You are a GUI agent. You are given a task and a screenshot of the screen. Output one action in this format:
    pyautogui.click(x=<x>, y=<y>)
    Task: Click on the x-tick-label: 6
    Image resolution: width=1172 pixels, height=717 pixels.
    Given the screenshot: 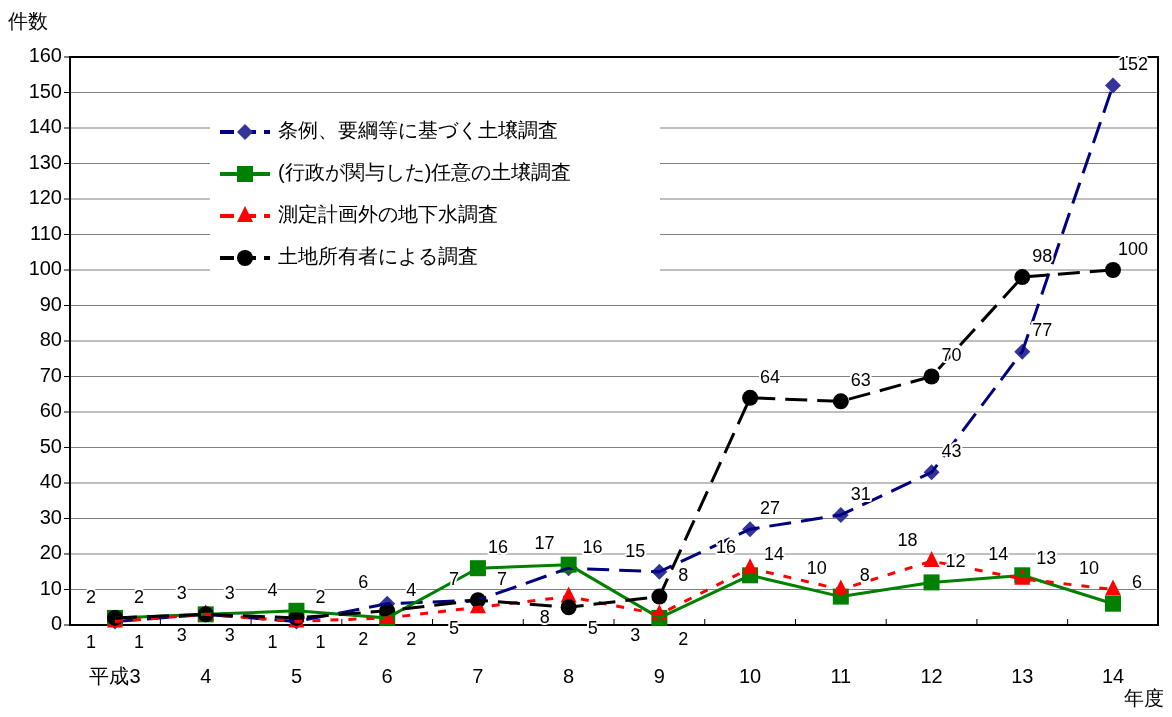 What is the action you would take?
    pyautogui.click(x=387, y=676)
    